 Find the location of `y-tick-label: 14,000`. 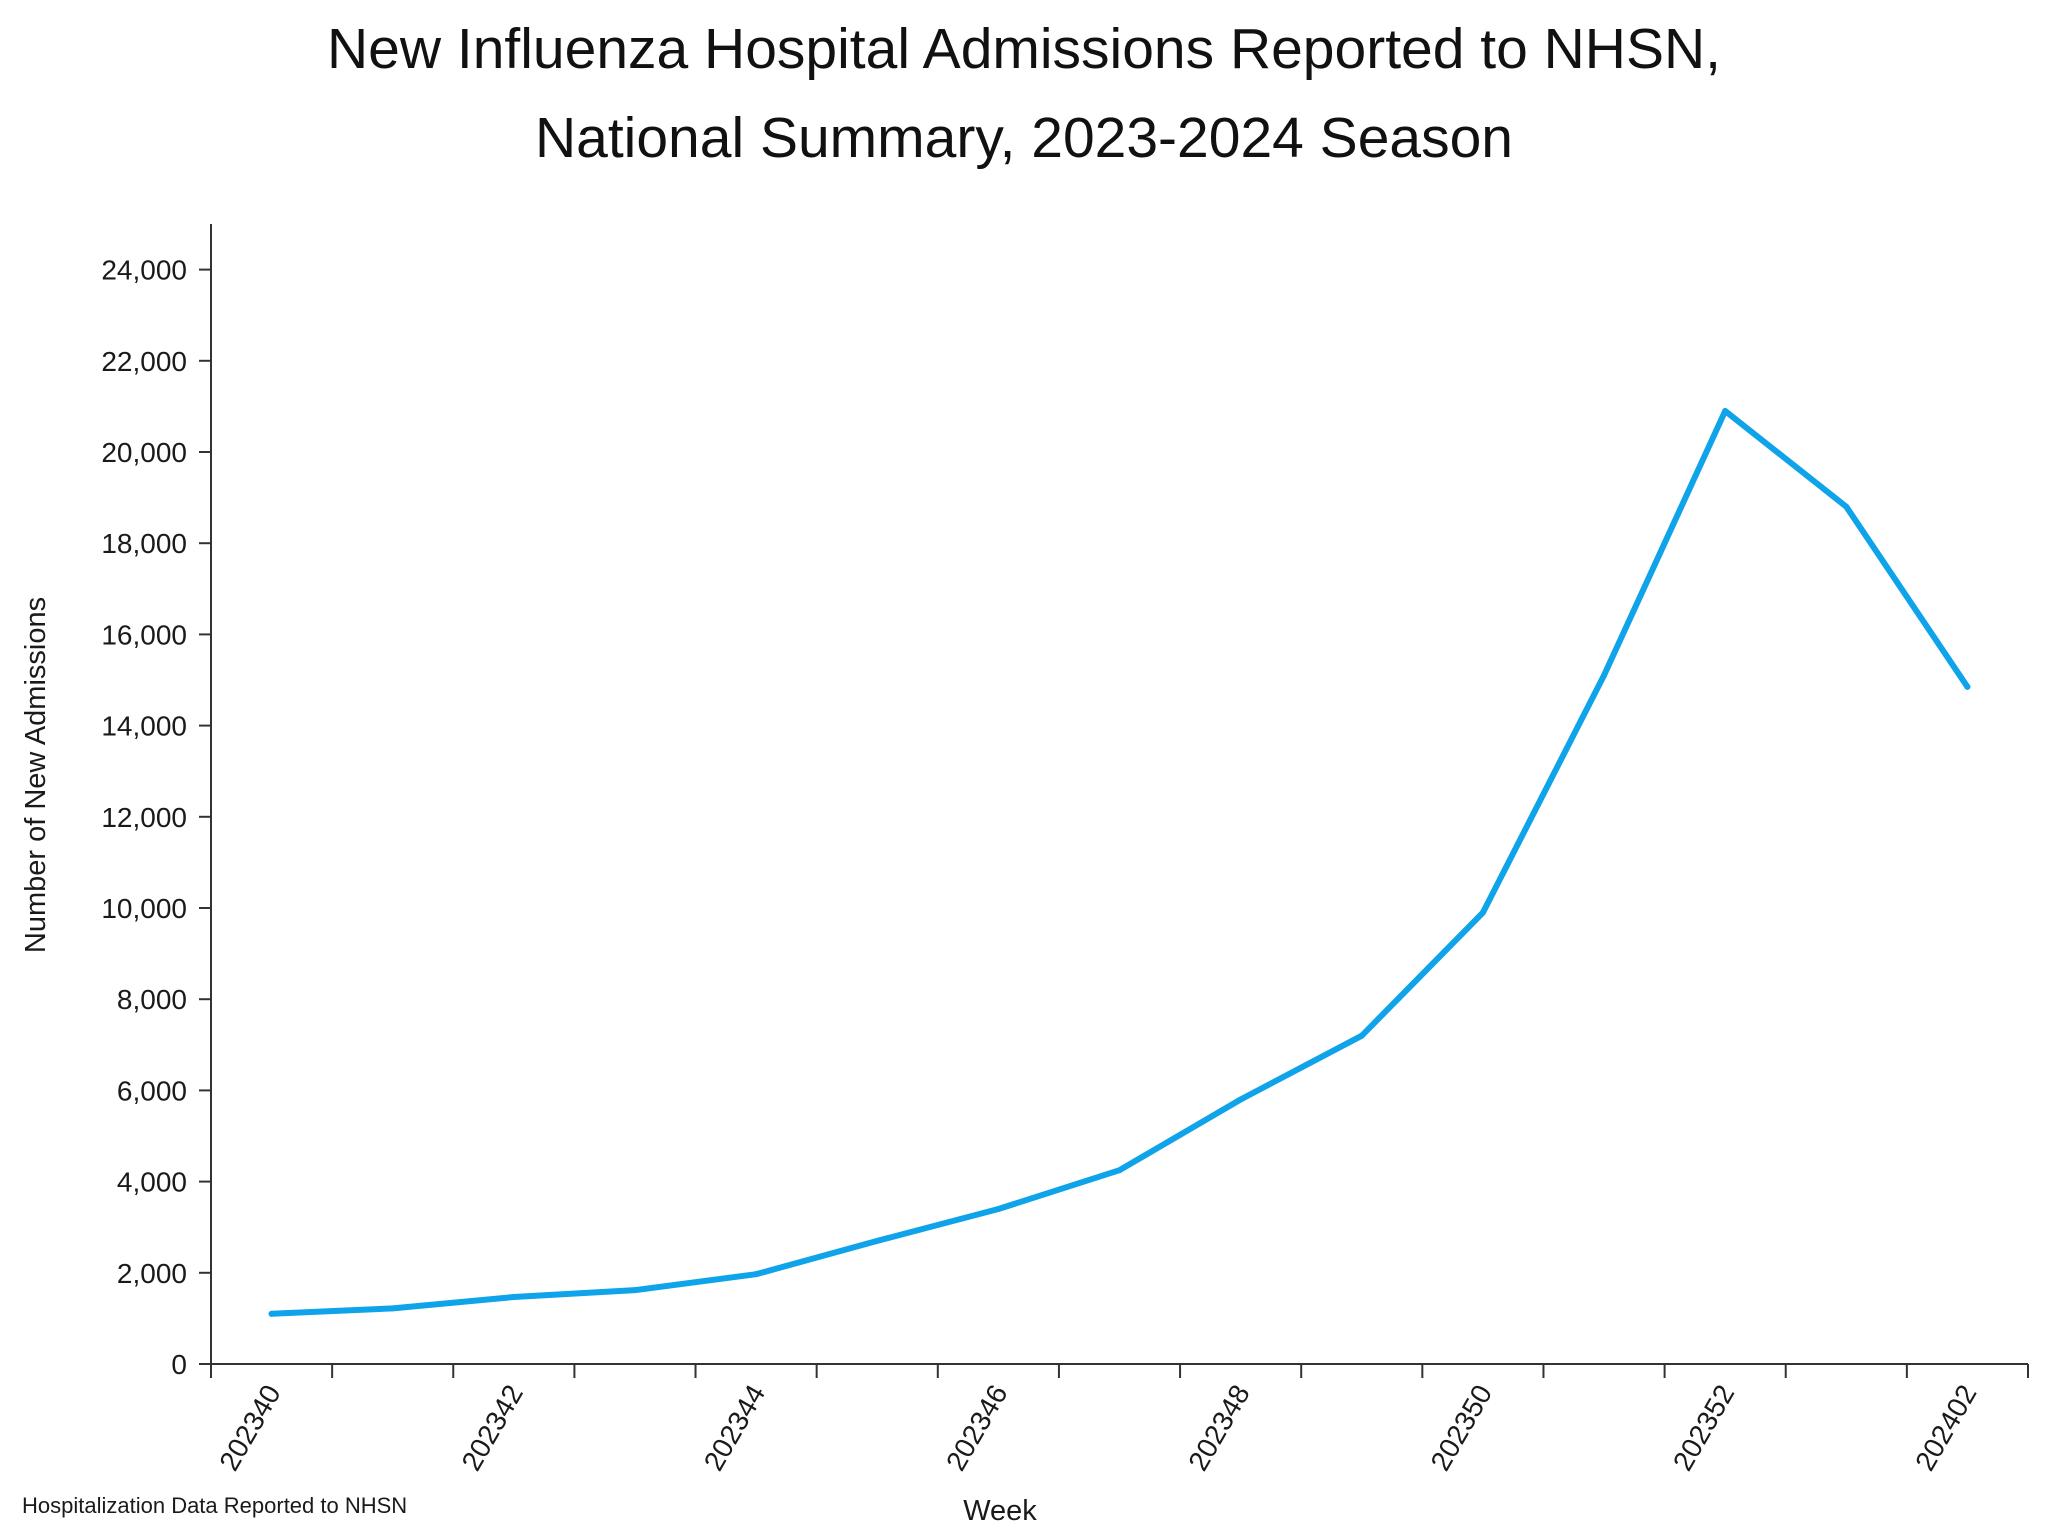

y-tick-label: 14,000 is located at coordinates (144, 726).